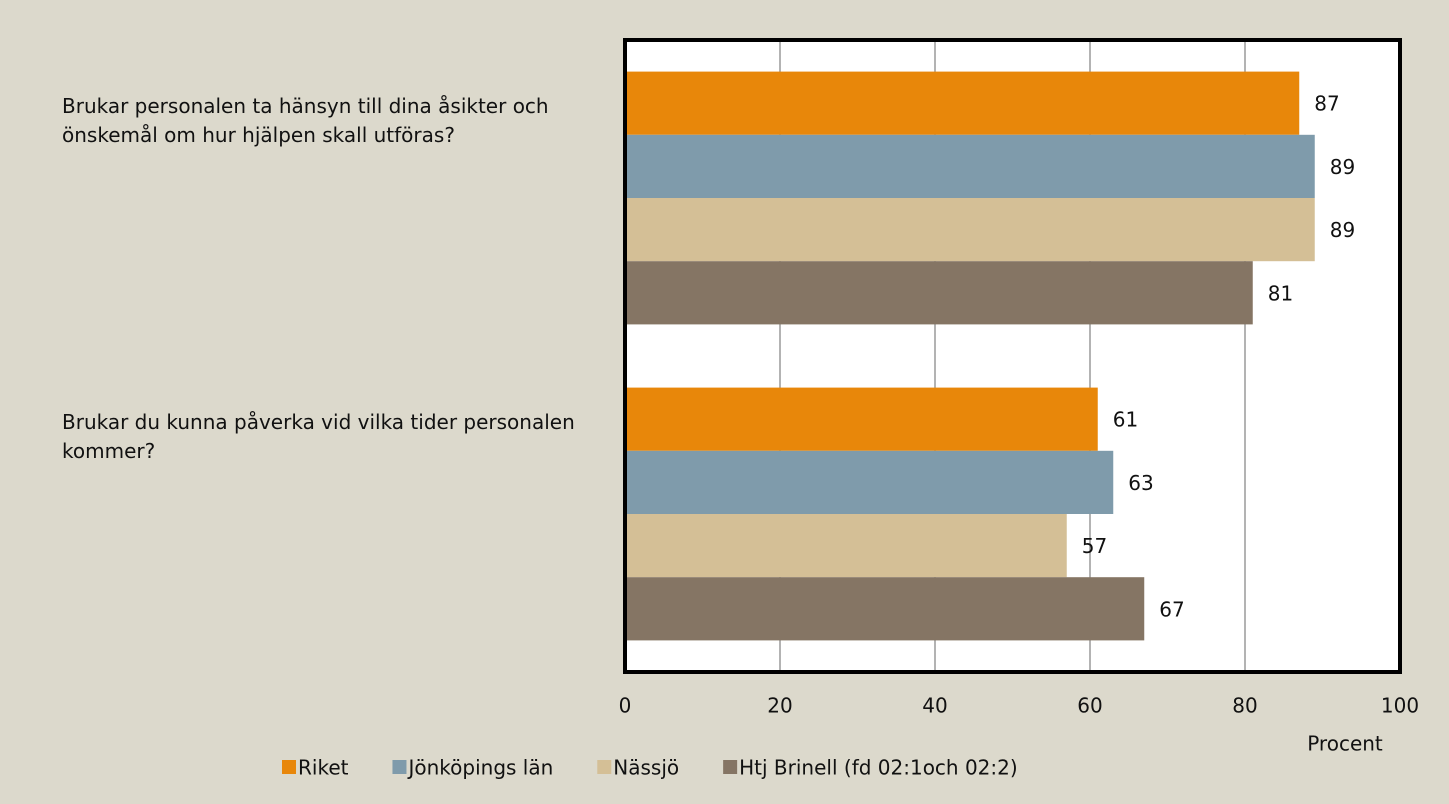 The width and height of the screenshot is (1449, 804). Describe the element at coordinates (1280, 293) in the screenshot. I see `data-label: 81` at that location.